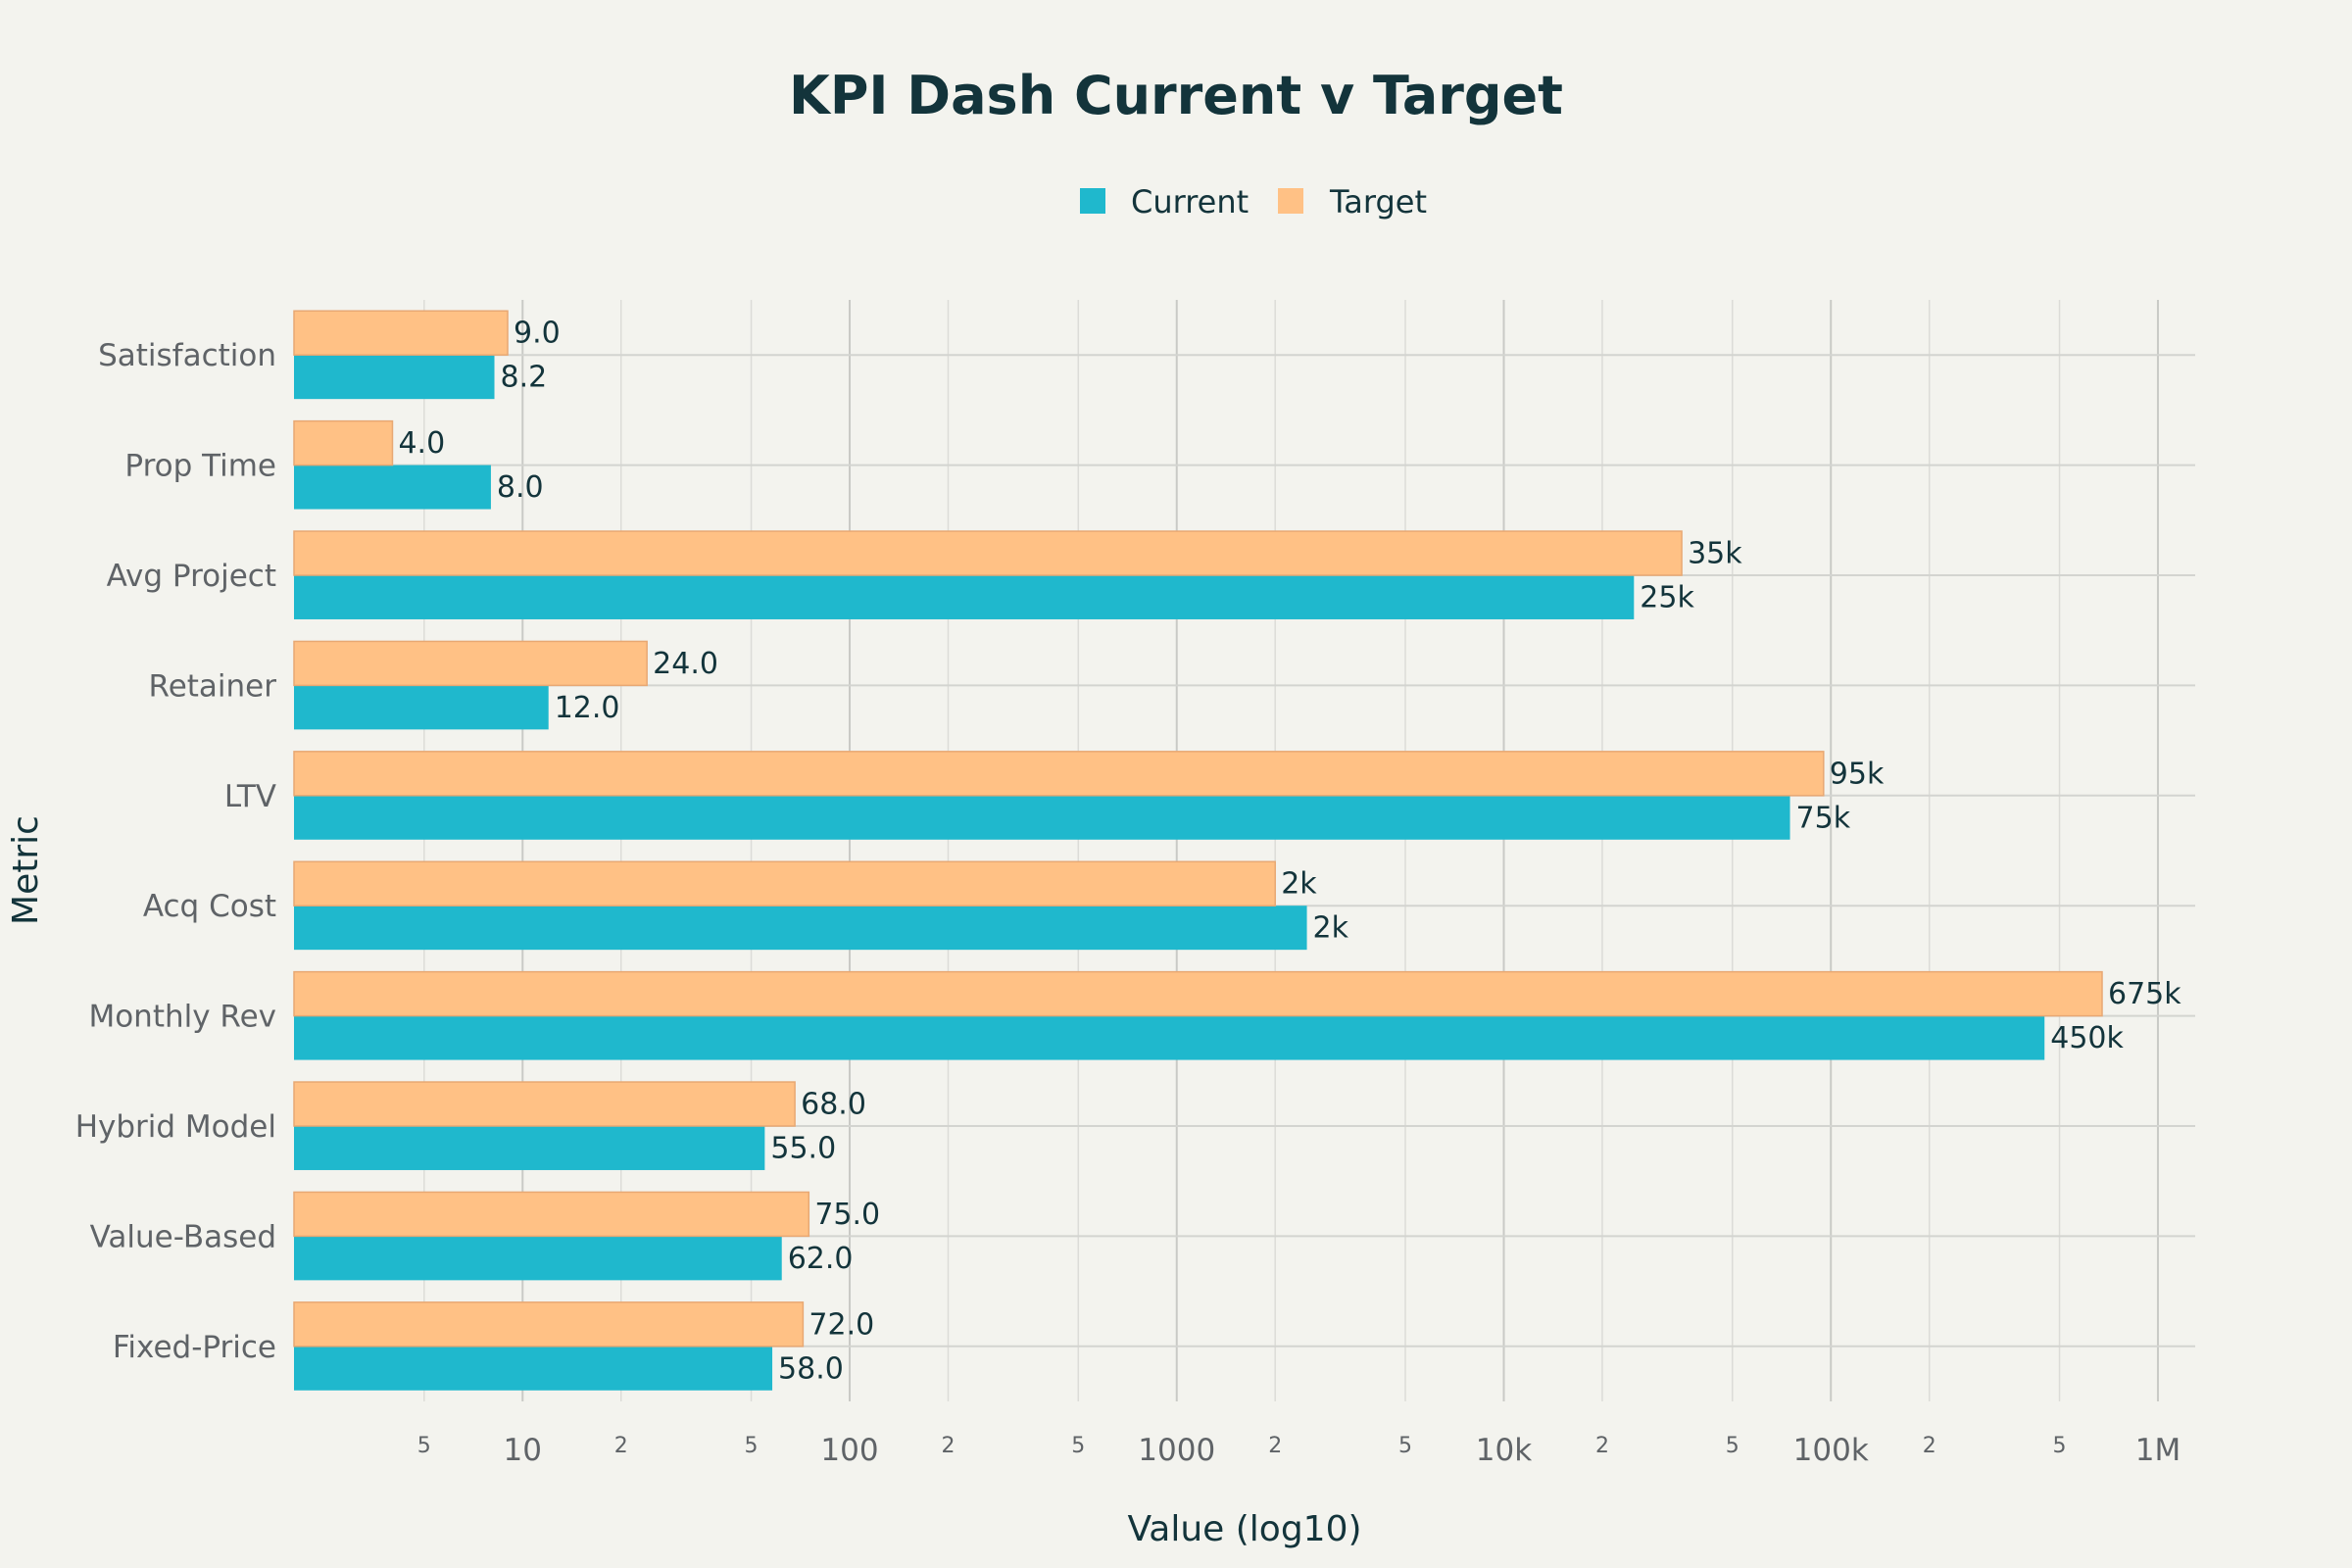 The height and width of the screenshot is (1568, 2352). What do you see at coordinates (1290, 201) in the screenshot?
I see `legend-swatch-target` at bounding box center [1290, 201].